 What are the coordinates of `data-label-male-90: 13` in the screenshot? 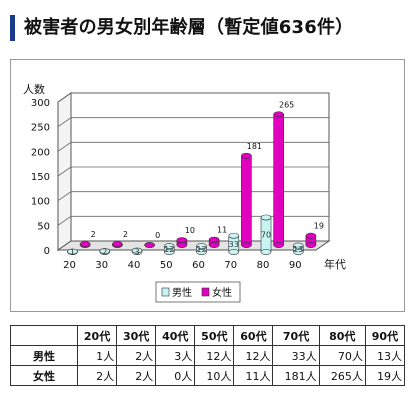 It's located at (298, 249).